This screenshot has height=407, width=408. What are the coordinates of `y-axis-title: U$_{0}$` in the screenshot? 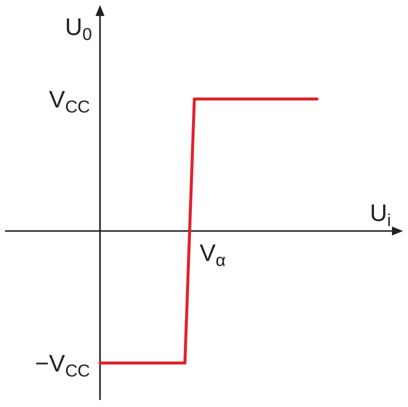 It's located at (78, 29).